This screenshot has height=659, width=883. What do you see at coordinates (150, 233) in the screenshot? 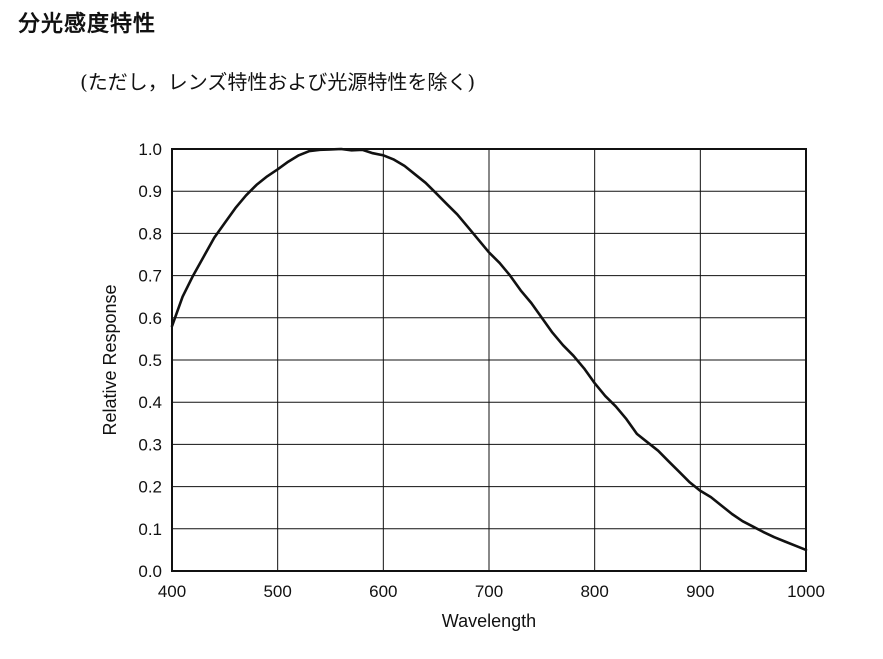
I see `y-tick-label: 0.8` at bounding box center [150, 233].